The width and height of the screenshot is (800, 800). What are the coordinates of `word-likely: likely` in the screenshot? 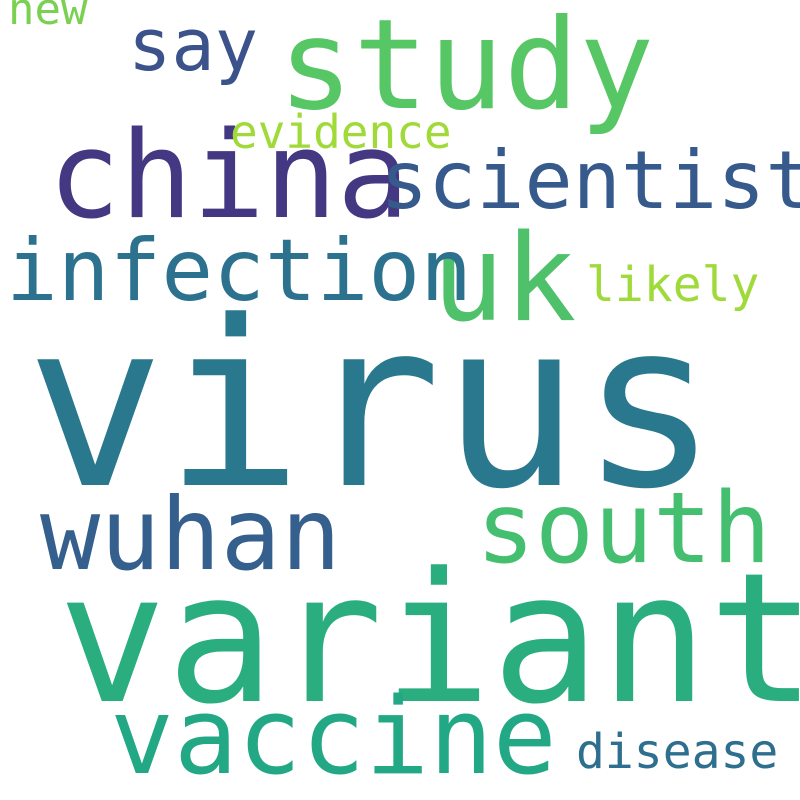 It's located at (673, 285).